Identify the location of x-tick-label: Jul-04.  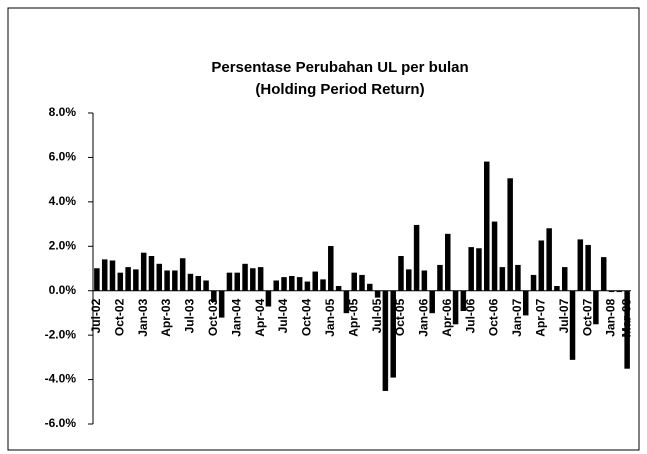
(283, 315).